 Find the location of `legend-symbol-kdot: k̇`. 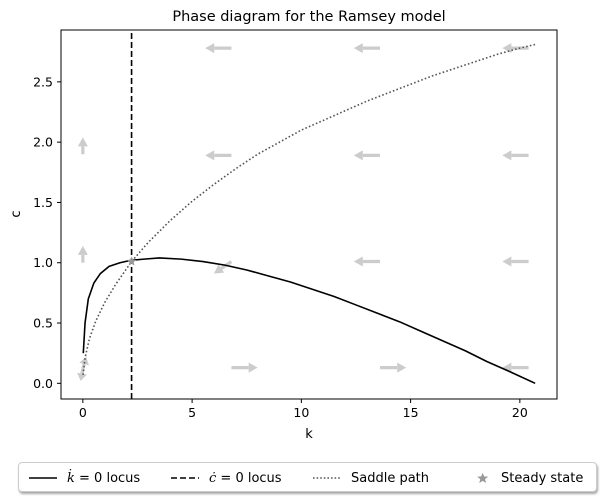

legend-symbol-kdot: k̇ is located at coordinates (71, 478).